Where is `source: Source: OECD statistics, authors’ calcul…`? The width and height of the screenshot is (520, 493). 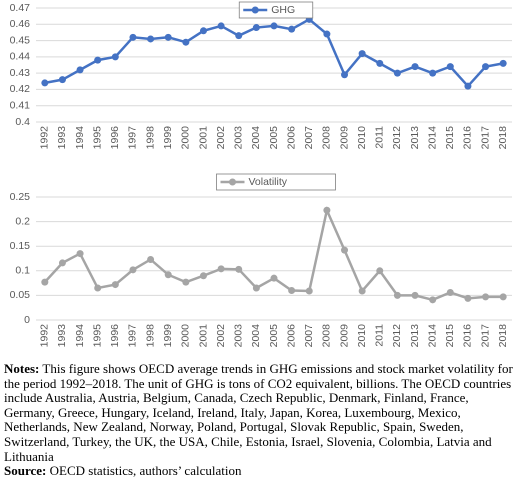
source: Source: OECD statistics, authors’ calcul… is located at coordinates (260, 471).